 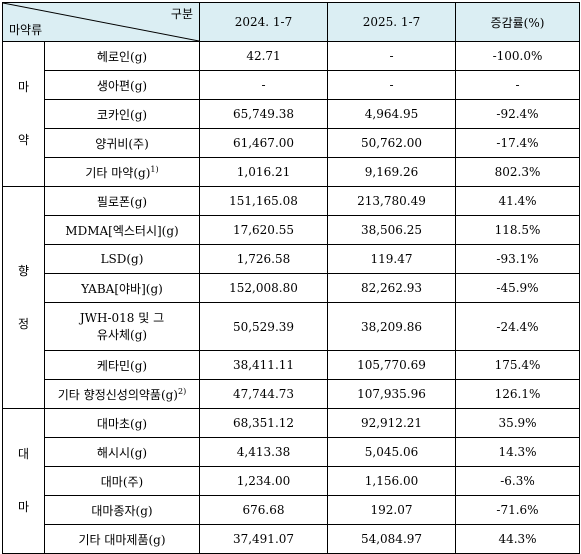 I want to click on value-2025: 105,770.69, so click(x=391, y=365).